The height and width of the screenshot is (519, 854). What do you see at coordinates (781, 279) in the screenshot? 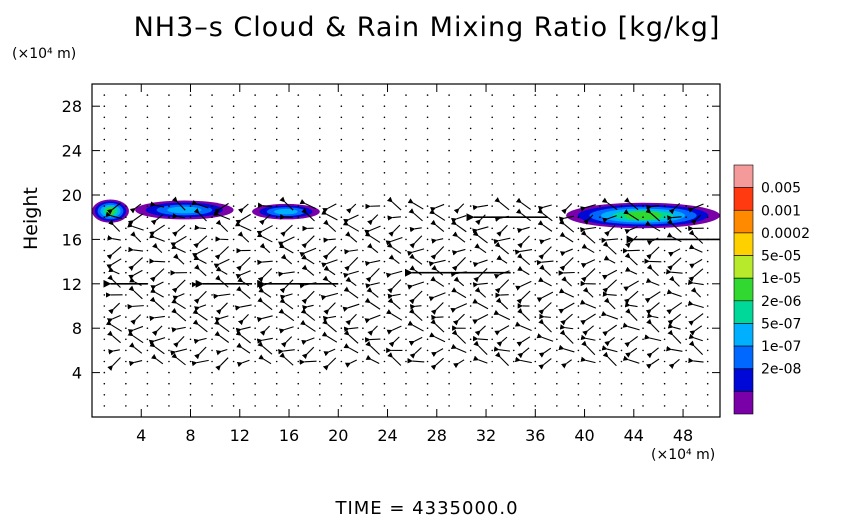
I see `colorbar-label: 1e-05` at bounding box center [781, 279].